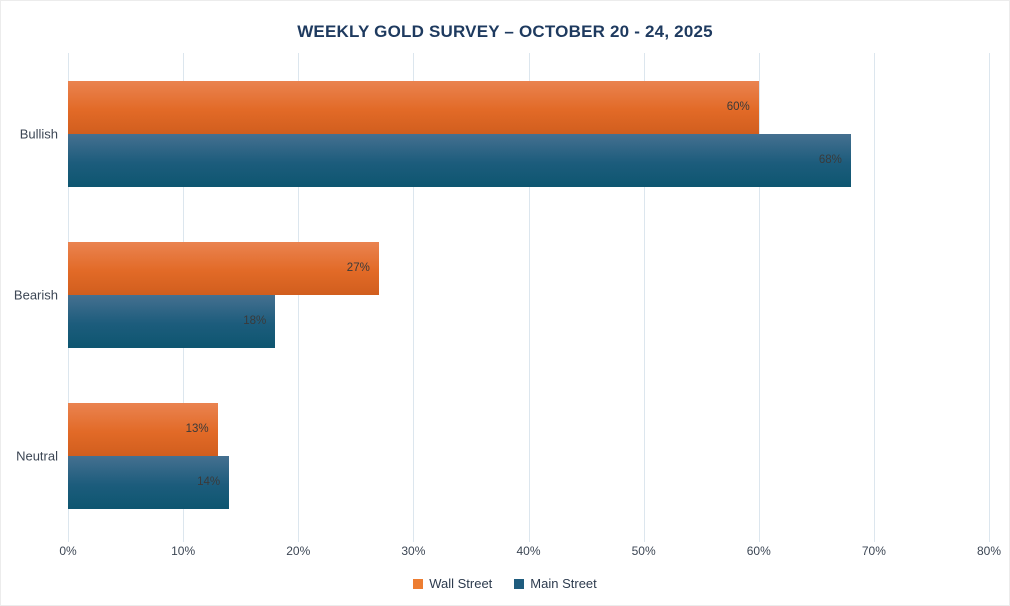  What do you see at coordinates (505, 583) in the screenshot?
I see `legend: Wall Street Main Street` at bounding box center [505, 583].